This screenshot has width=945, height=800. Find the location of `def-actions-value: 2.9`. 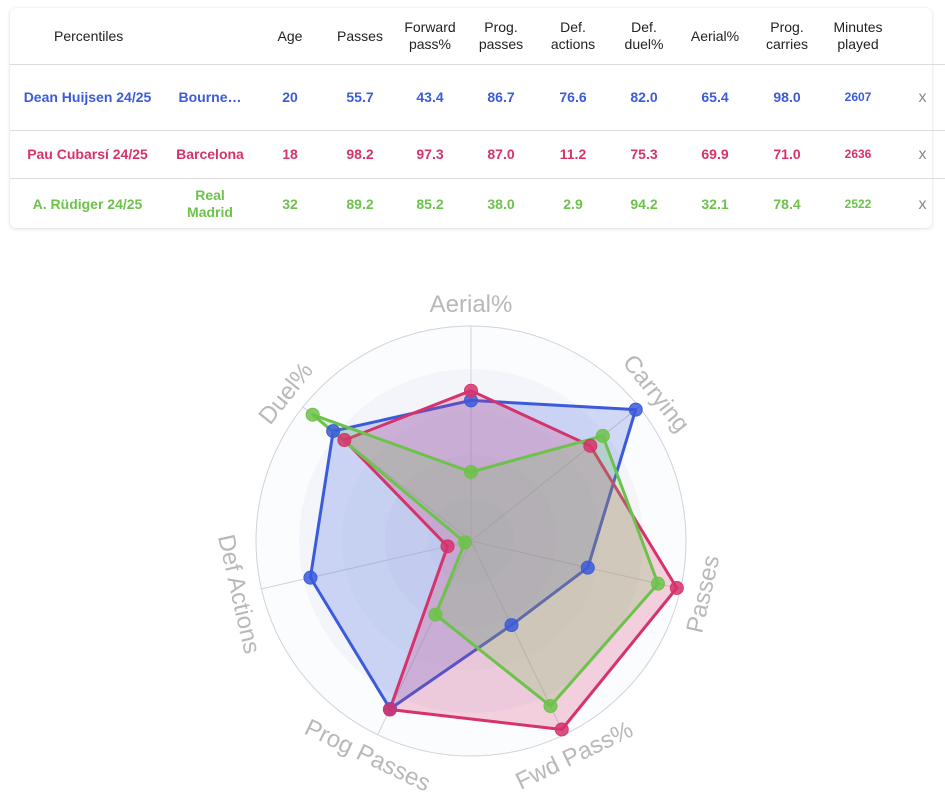

def-actions-value: 2.9 is located at coordinates (573, 203).